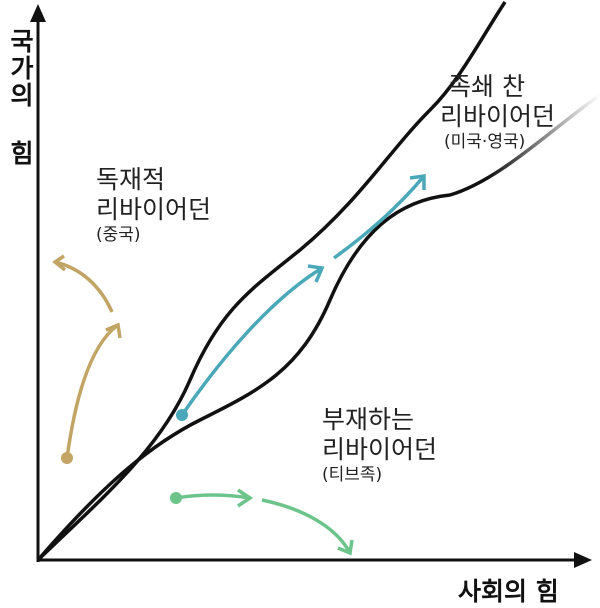  Describe the element at coordinates (118, 235) in the screenshot. I see `region-note: (중국)` at that location.